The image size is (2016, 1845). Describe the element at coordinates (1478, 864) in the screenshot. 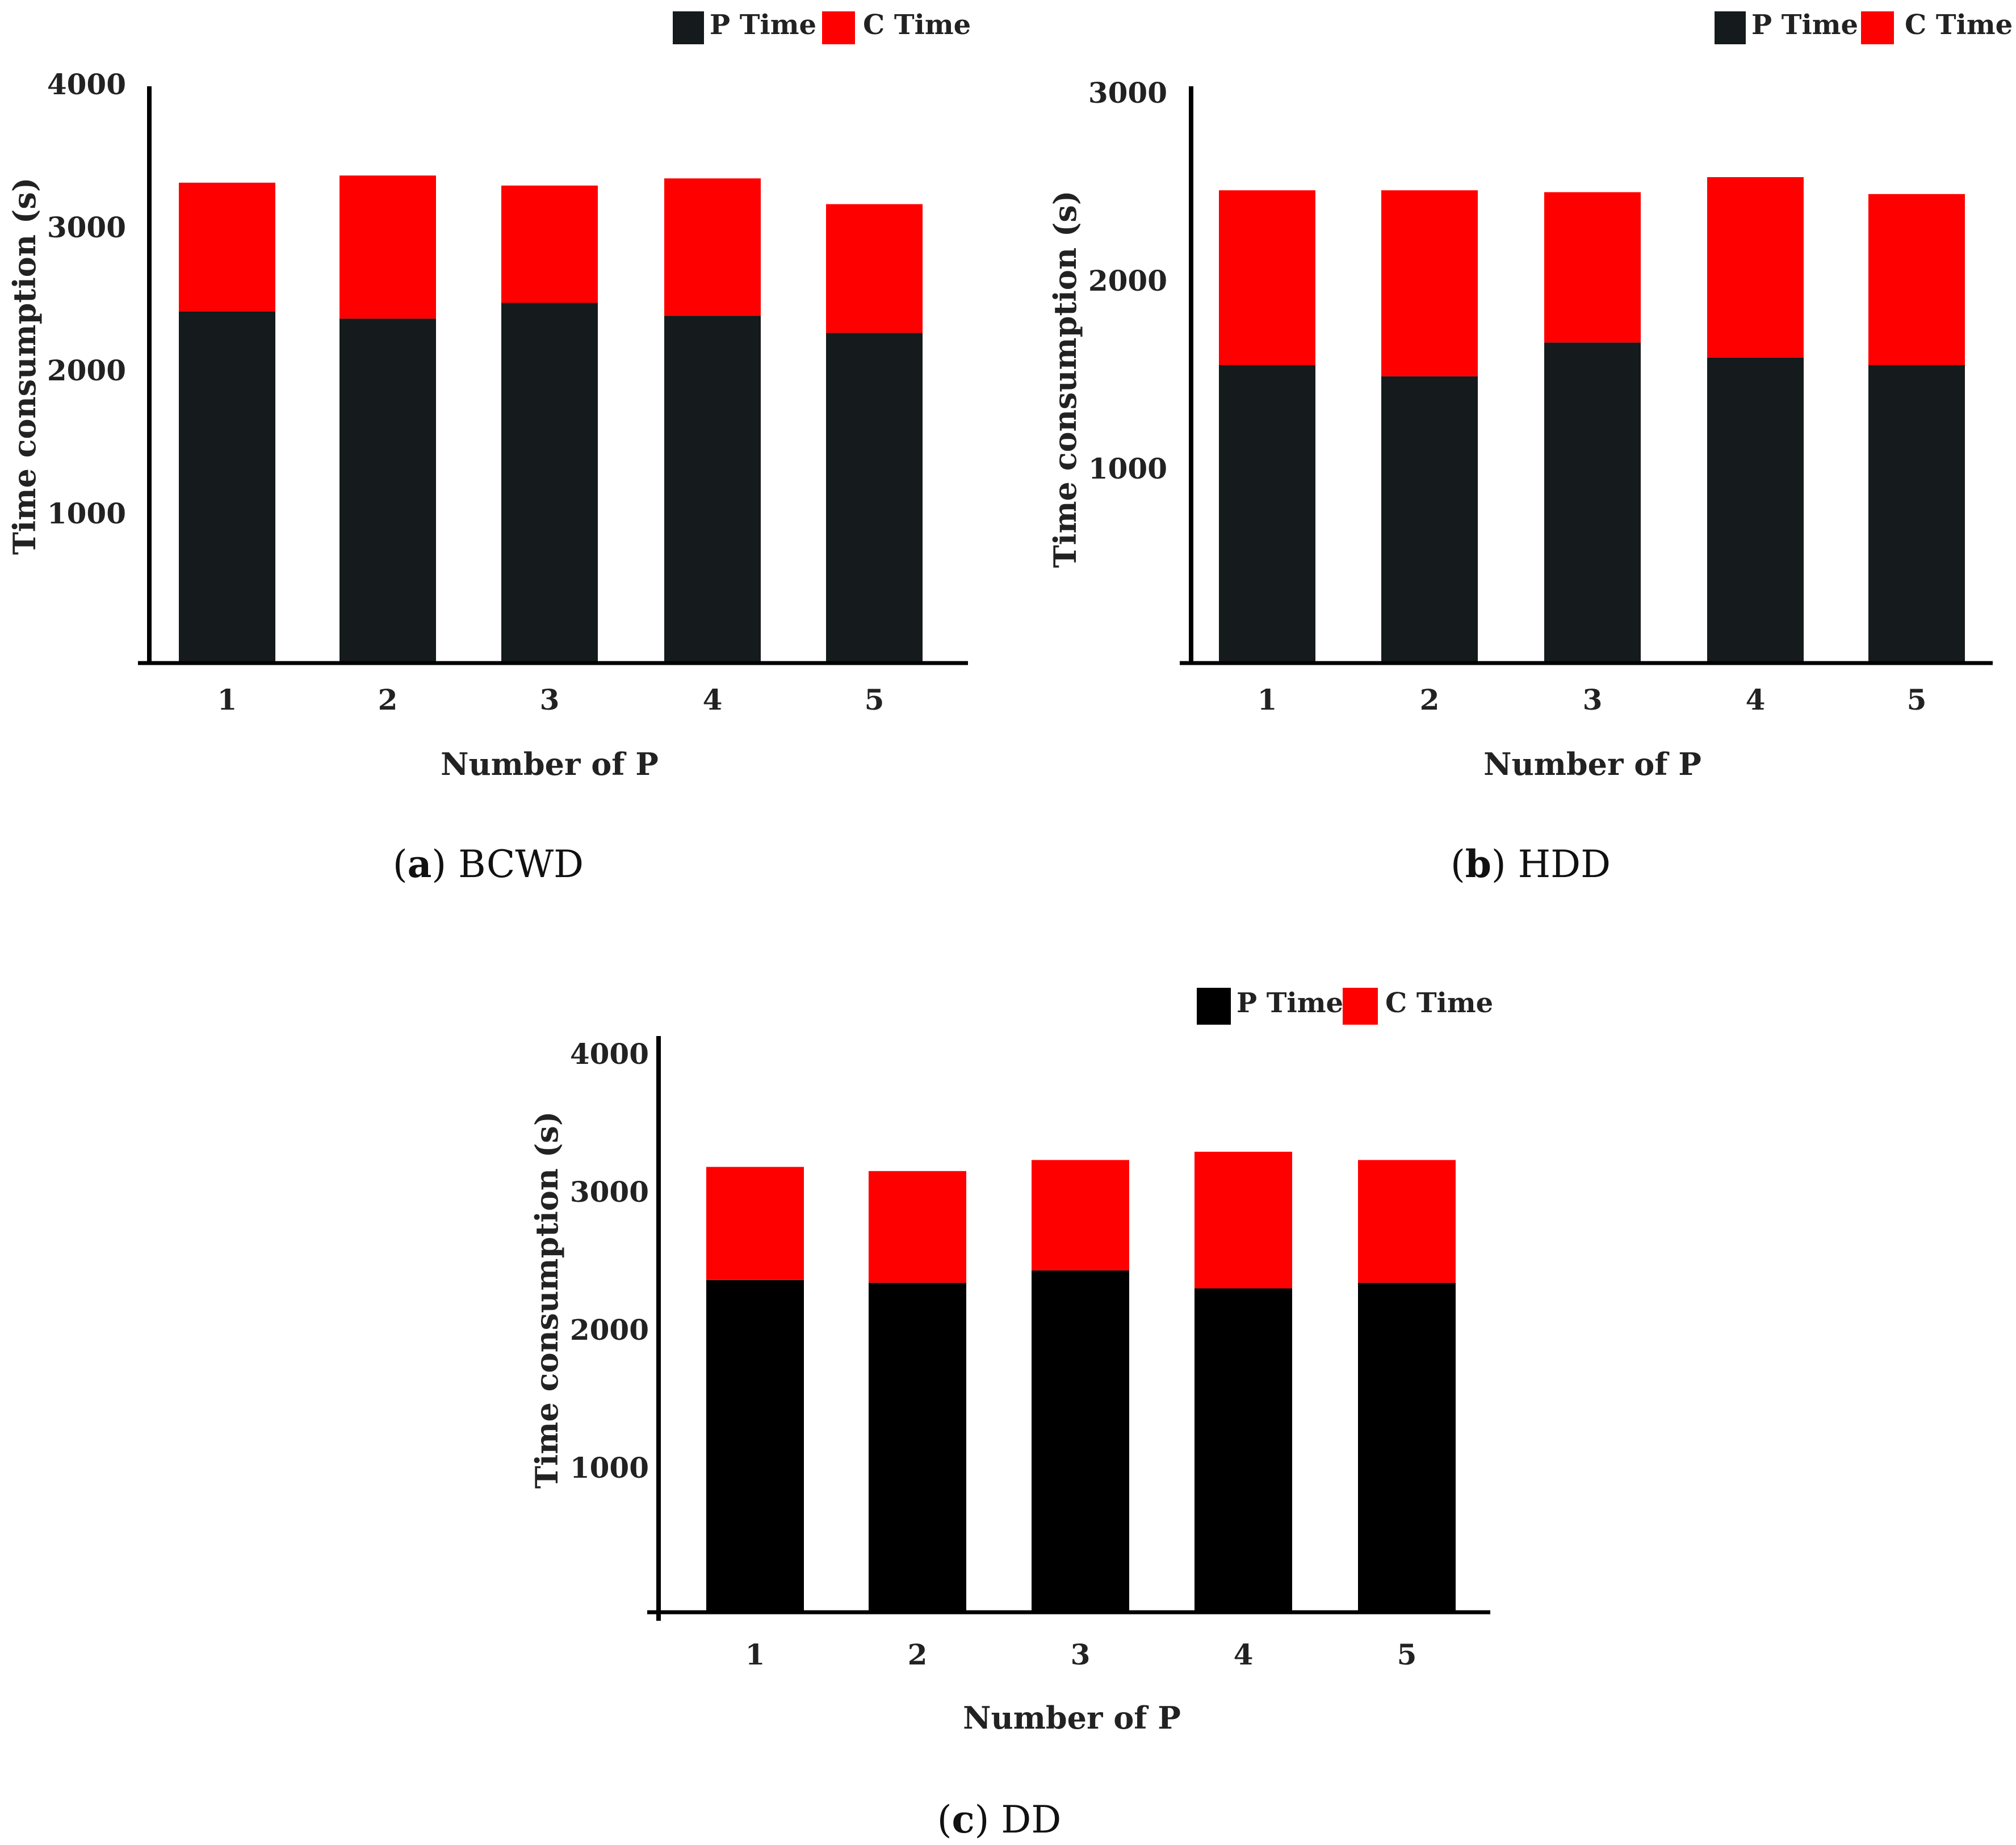

I see `chart-b-caption-letter: b` at that location.